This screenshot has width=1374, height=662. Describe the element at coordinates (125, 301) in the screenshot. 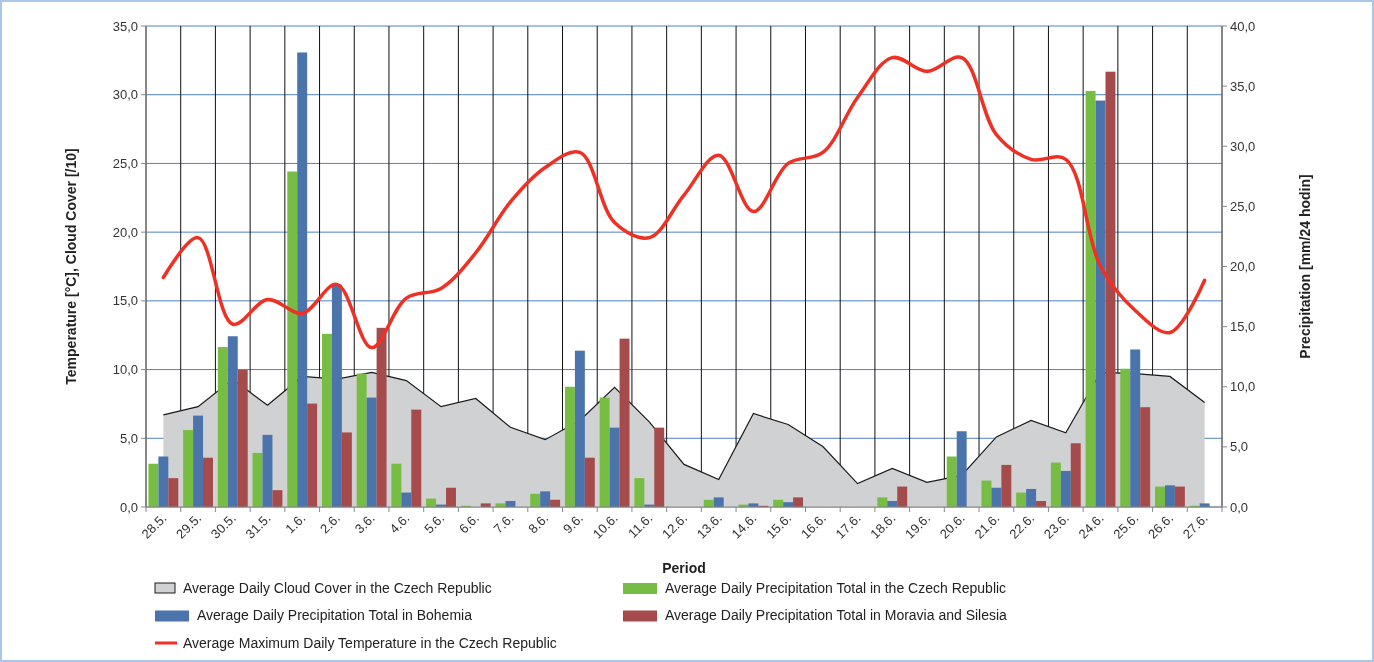

I see `y-tick-label: 15,0` at that location.